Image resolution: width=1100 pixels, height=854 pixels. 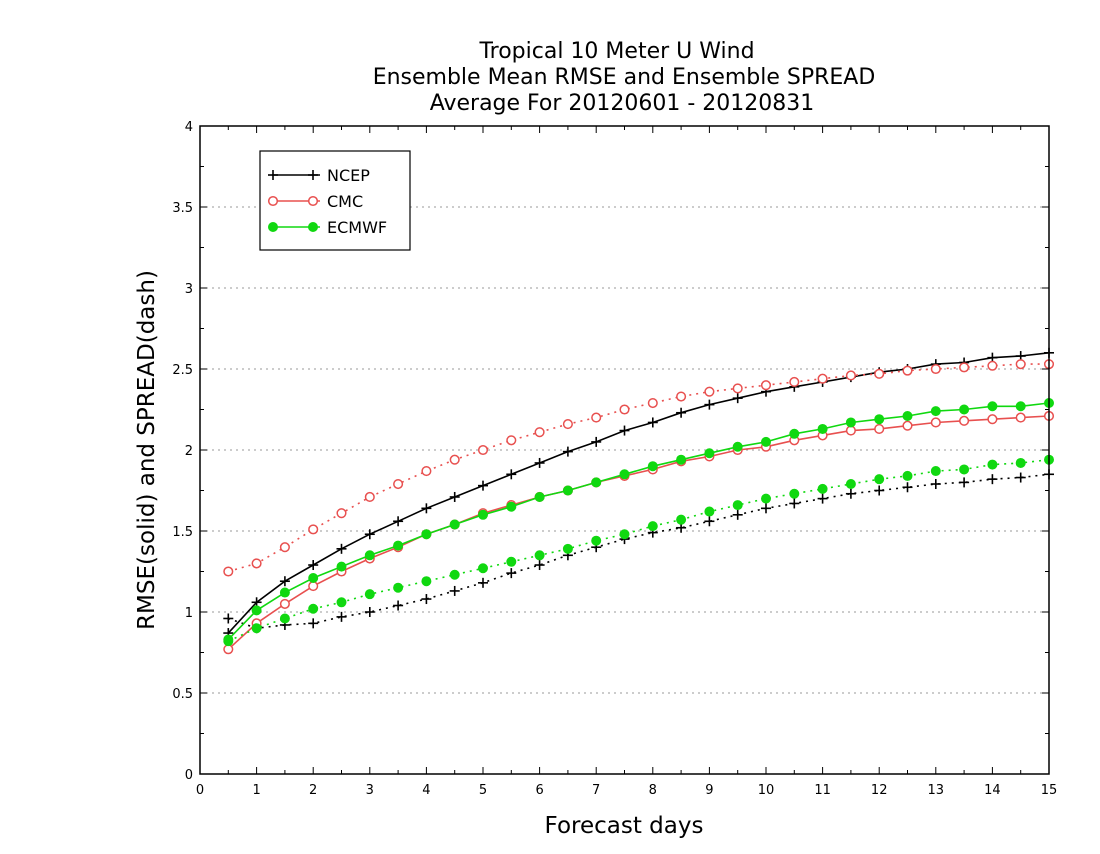 I want to click on legend-item-cmc: CMC, so click(x=315, y=201).